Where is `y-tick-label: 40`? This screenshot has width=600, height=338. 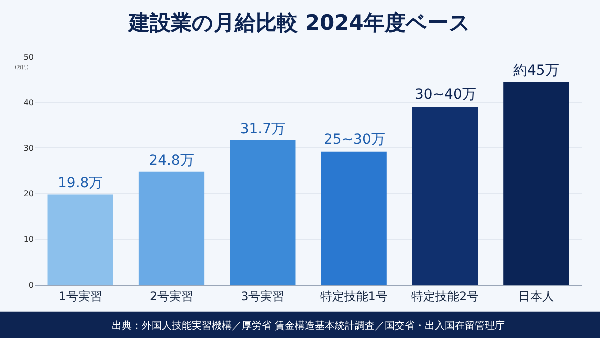 y-tick-label: 40 is located at coordinates (29, 103).